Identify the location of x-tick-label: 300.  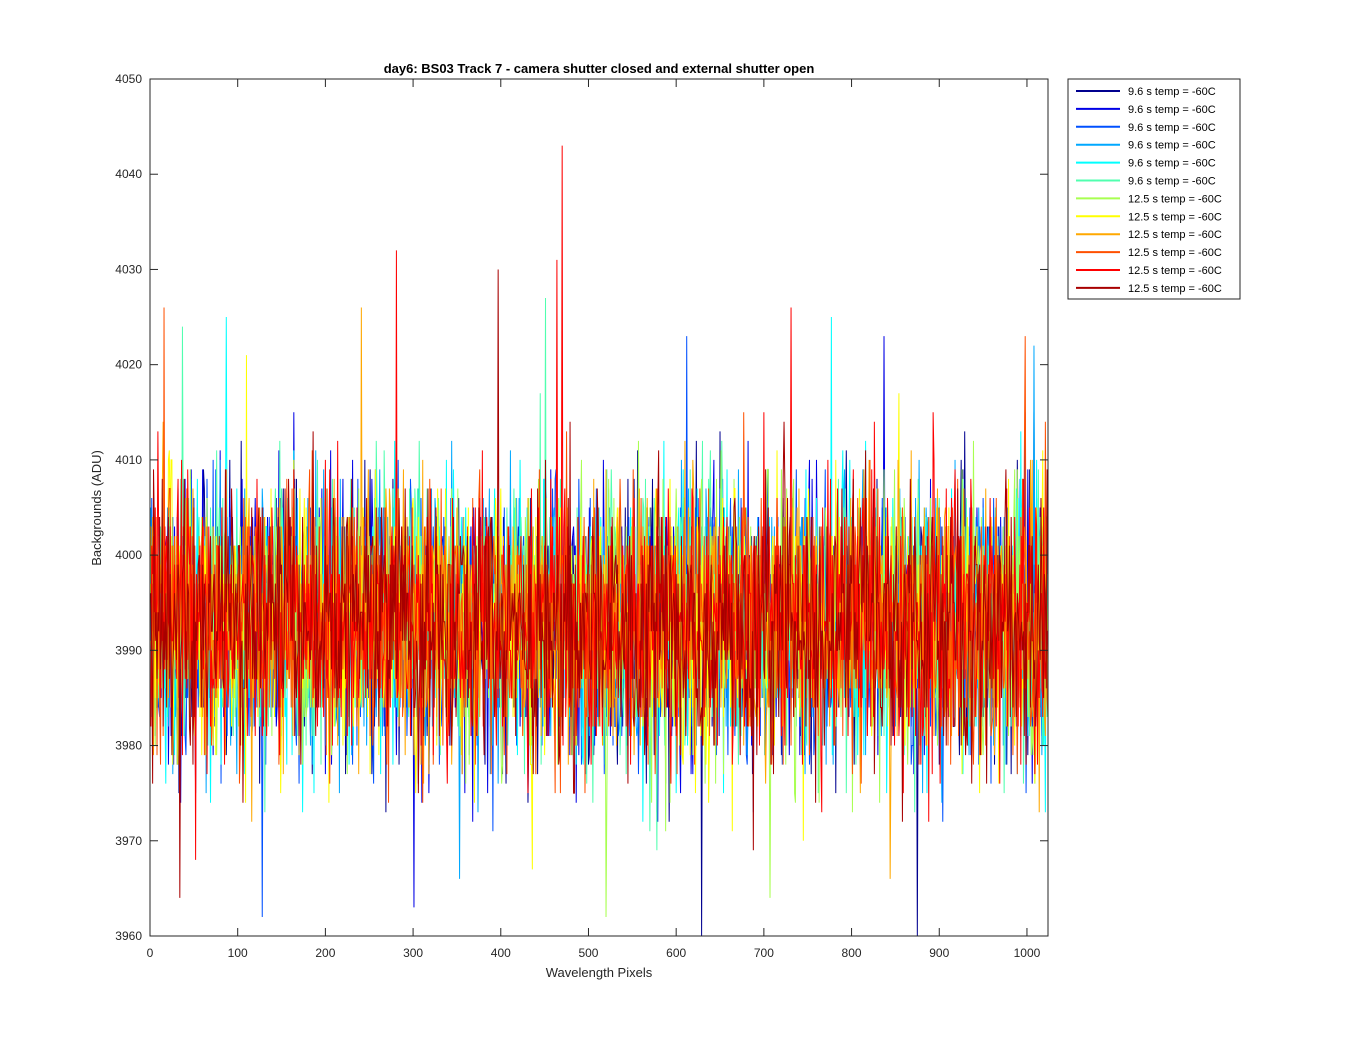
(413, 953).